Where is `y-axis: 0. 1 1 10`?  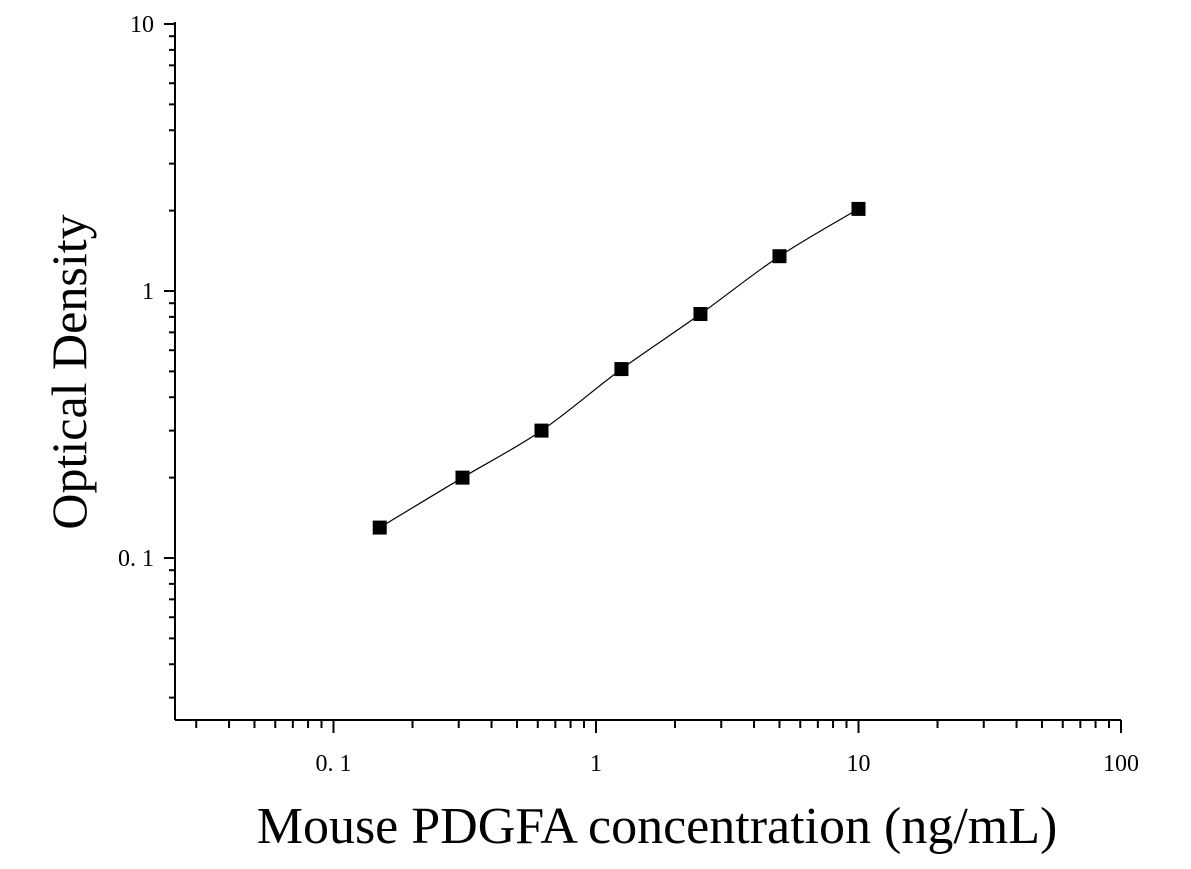
y-axis: 0. 1 1 10 is located at coordinates (147, 366).